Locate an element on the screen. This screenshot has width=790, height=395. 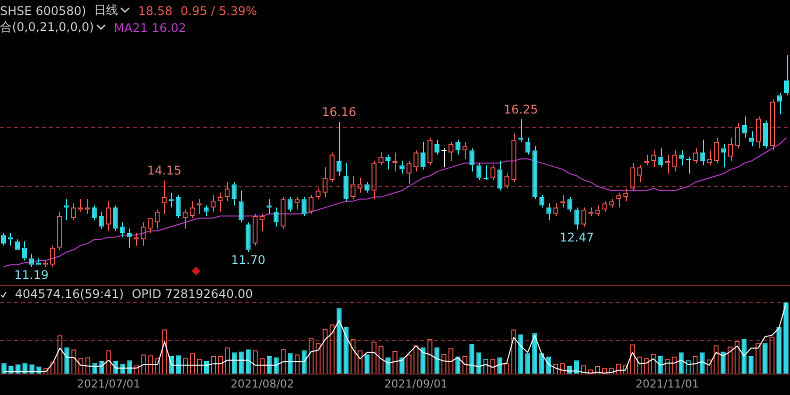
x-tick-label: 2021/07/01 is located at coordinates (108, 383).